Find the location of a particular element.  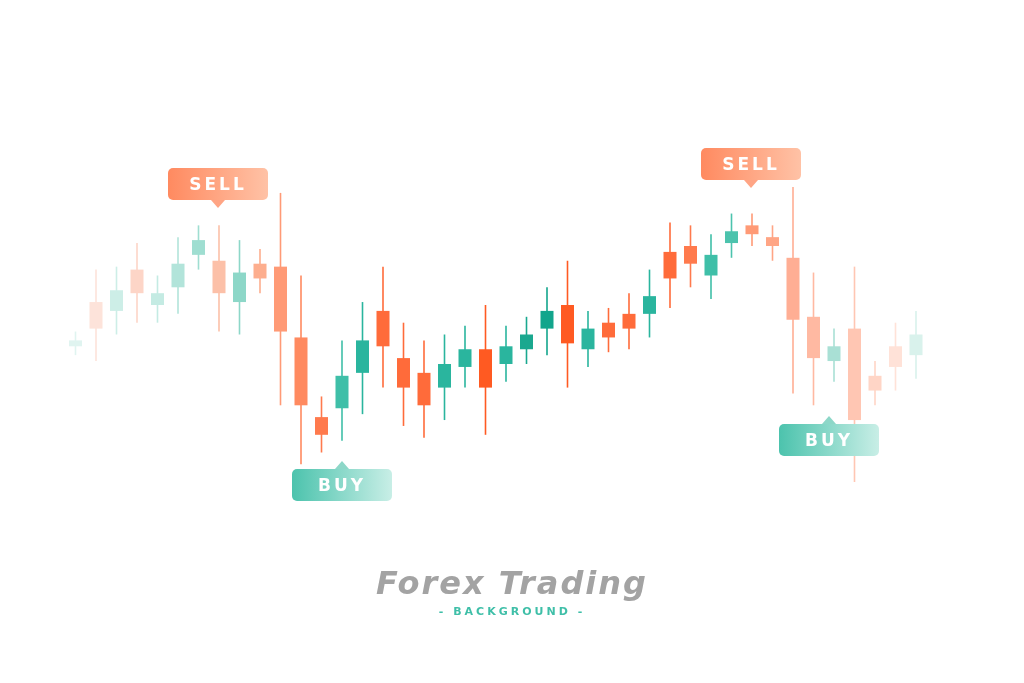

text: Forex Trading is located at coordinates (512, 583).